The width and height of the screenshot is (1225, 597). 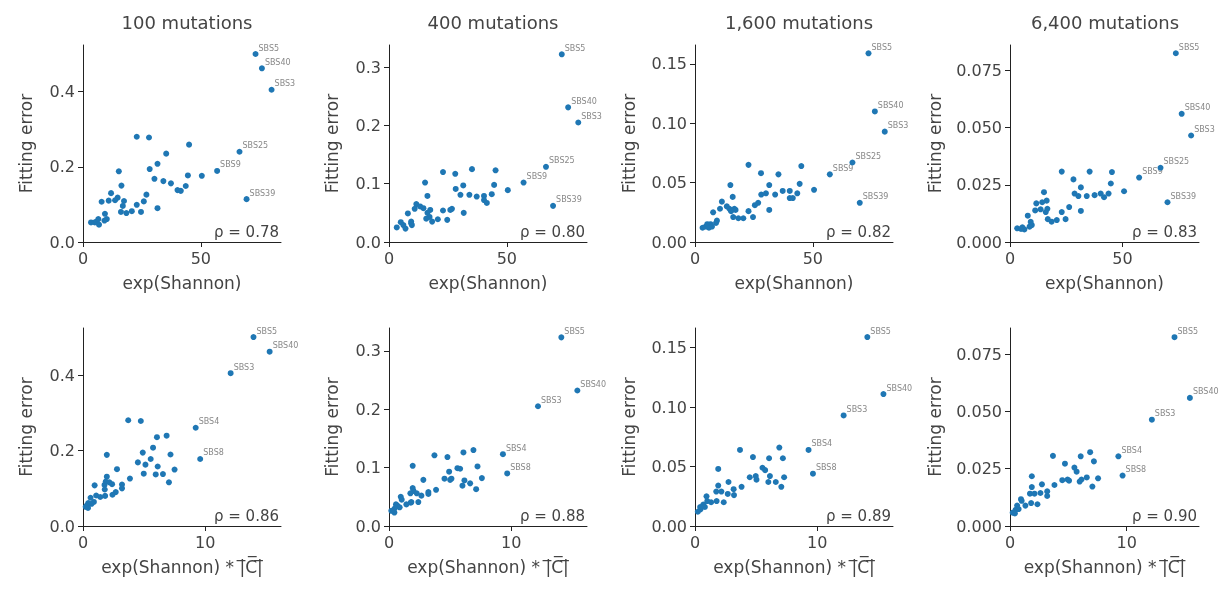 What do you see at coordinates (1164, 231) in the screenshot?
I see `annotation: ρ = 0.83` at bounding box center [1164, 231].